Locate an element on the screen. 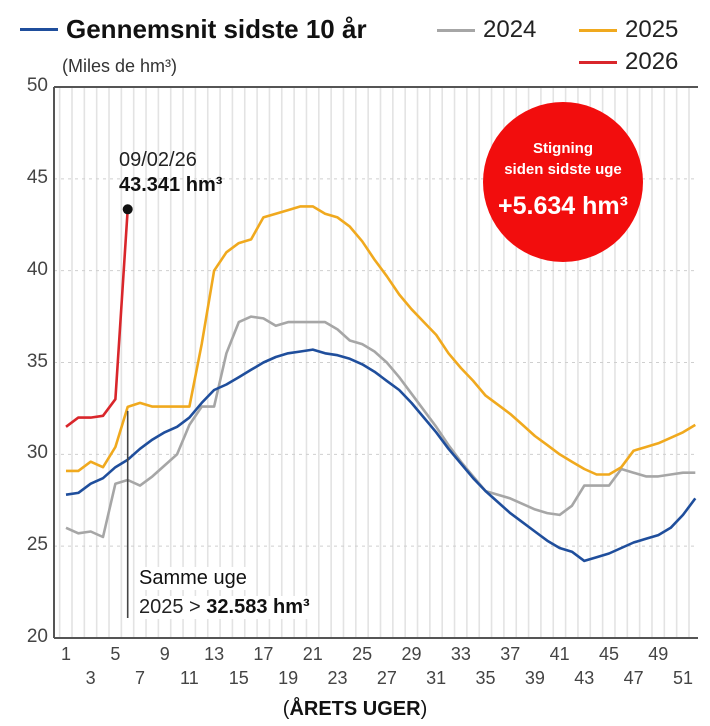 The image size is (710, 726). x-tick-label: 51 is located at coordinates (683, 678).